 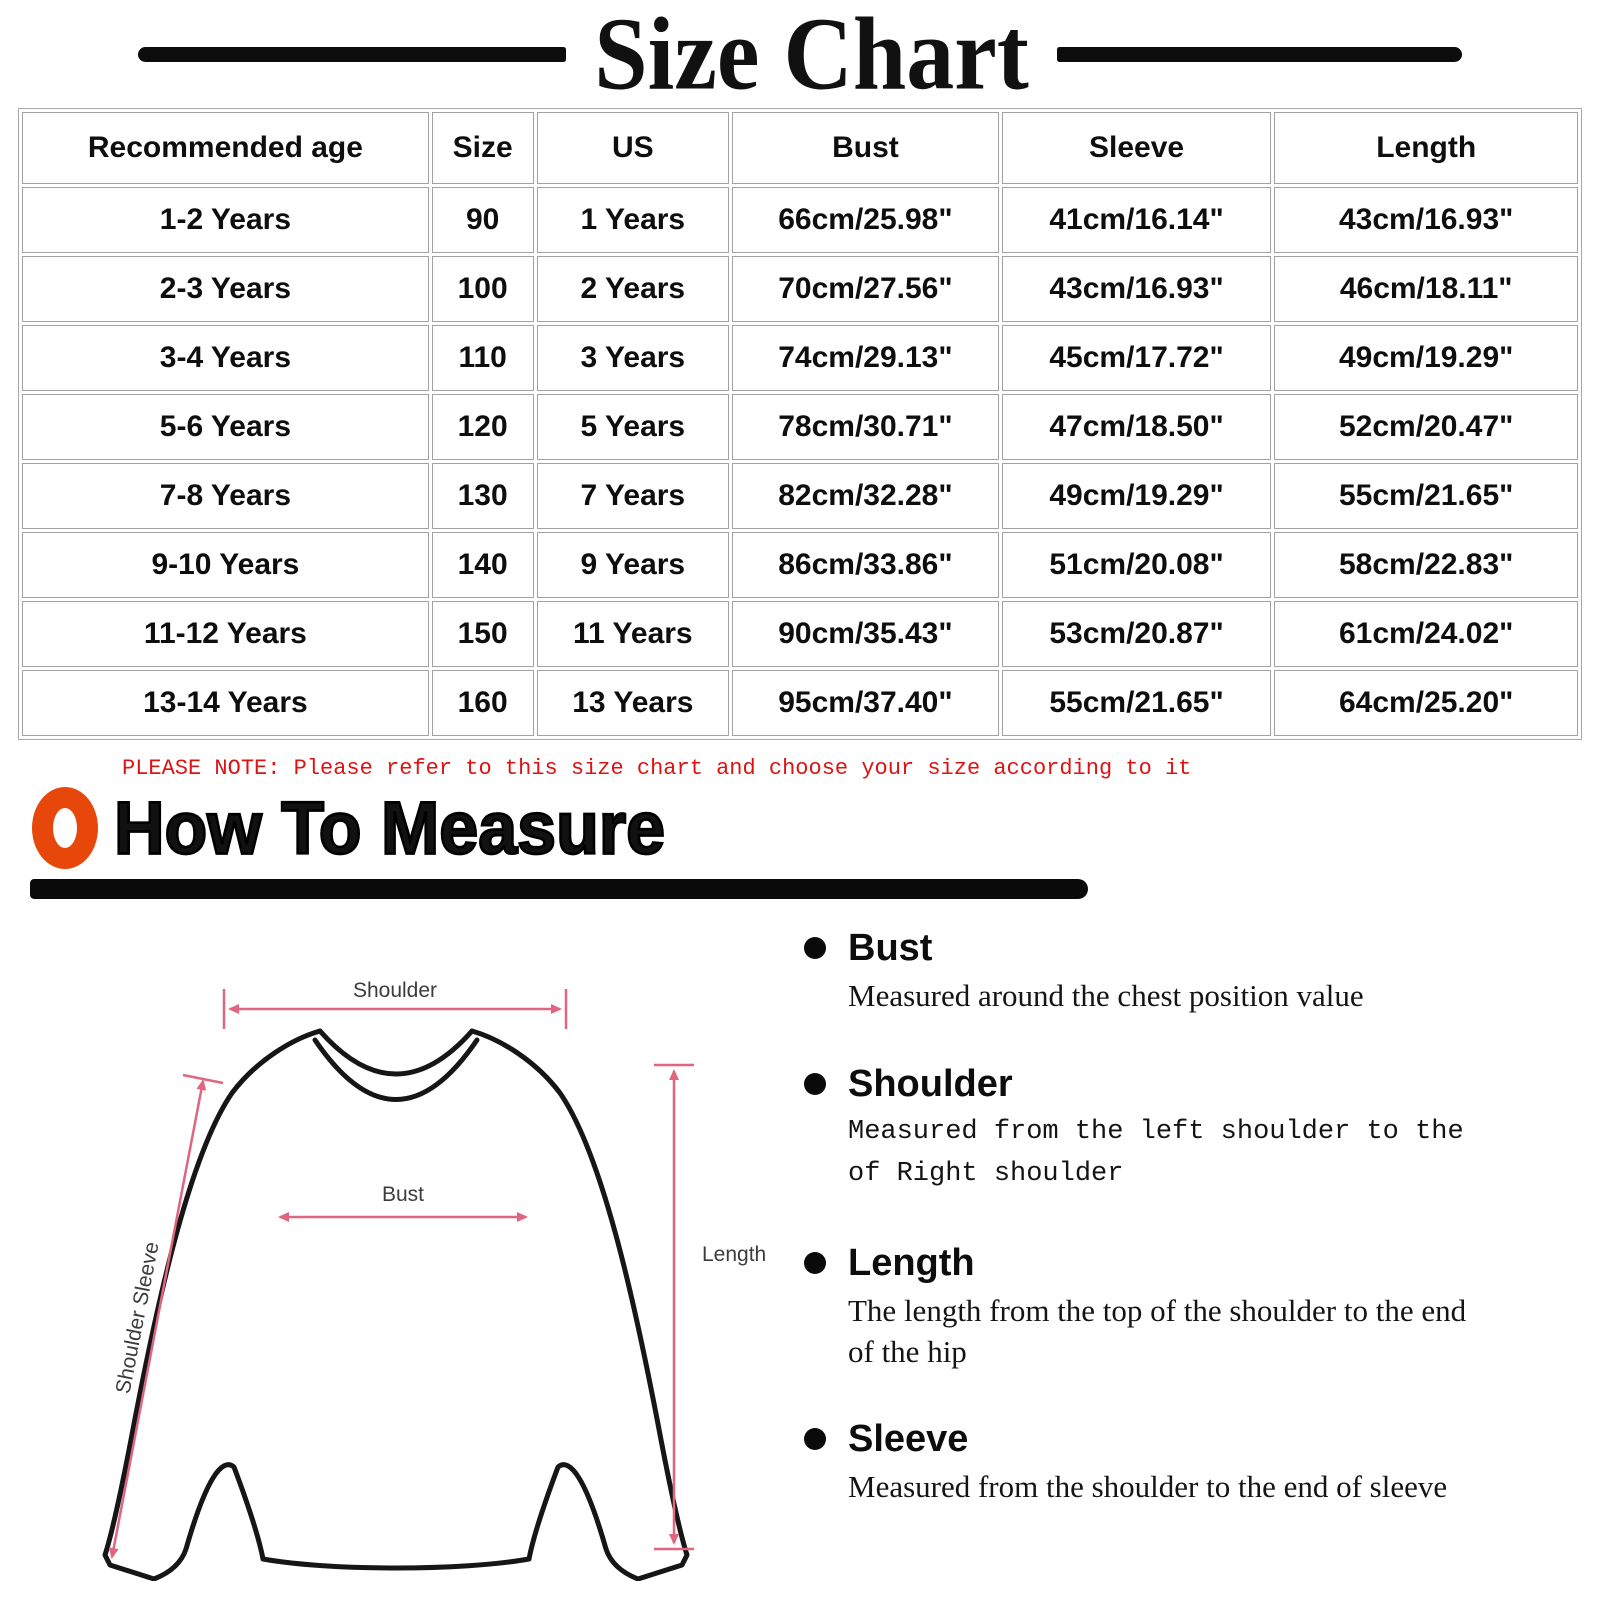 What do you see at coordinates (482, 496) in the screenshot?
I see `table-cell: 130` at bounding box center [482, 496].